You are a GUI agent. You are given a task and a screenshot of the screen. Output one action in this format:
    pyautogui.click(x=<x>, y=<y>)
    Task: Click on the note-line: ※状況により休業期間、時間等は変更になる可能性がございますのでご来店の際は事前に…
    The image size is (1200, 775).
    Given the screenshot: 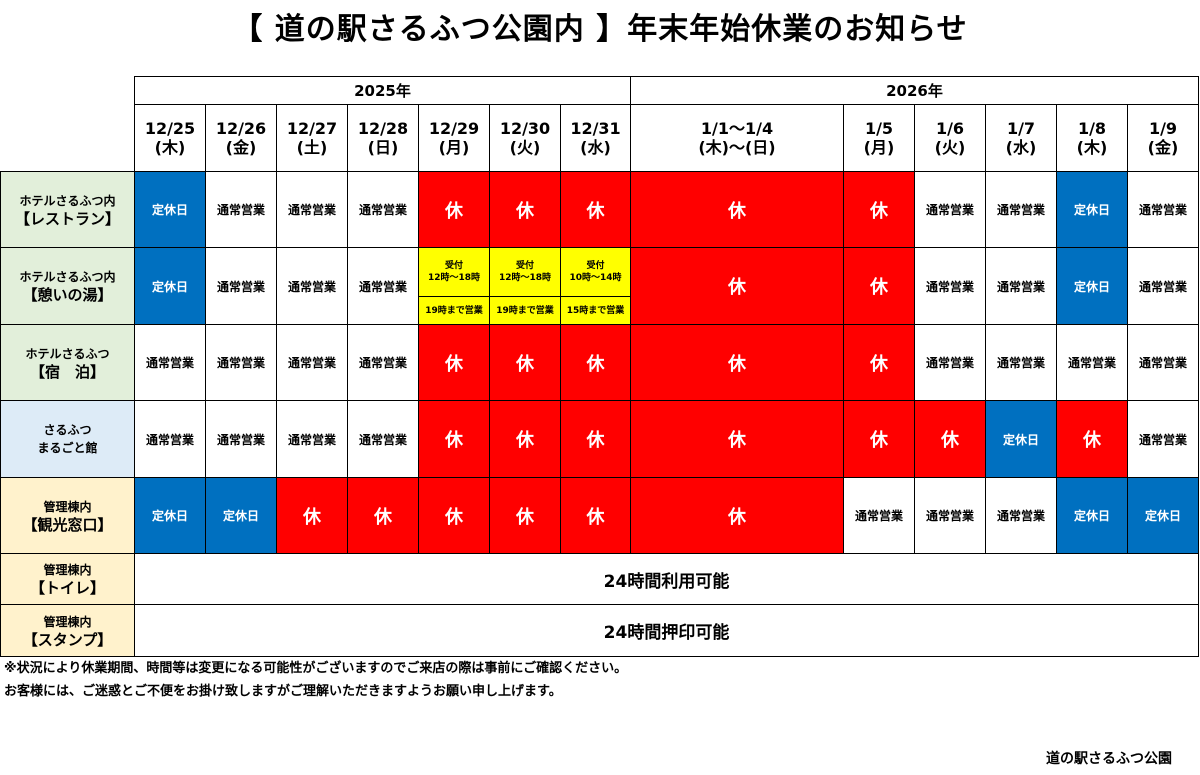 What is the action you would take?
    pyautogui.click(x=316, y=668)
    